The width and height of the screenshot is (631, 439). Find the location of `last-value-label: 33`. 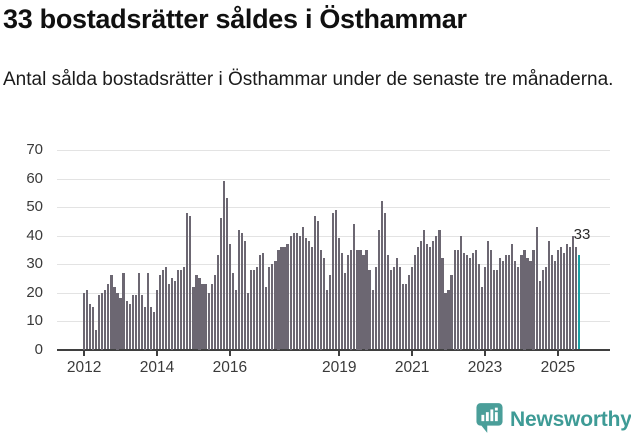

last-value-label: 33 is located at coordinates (582, 234).